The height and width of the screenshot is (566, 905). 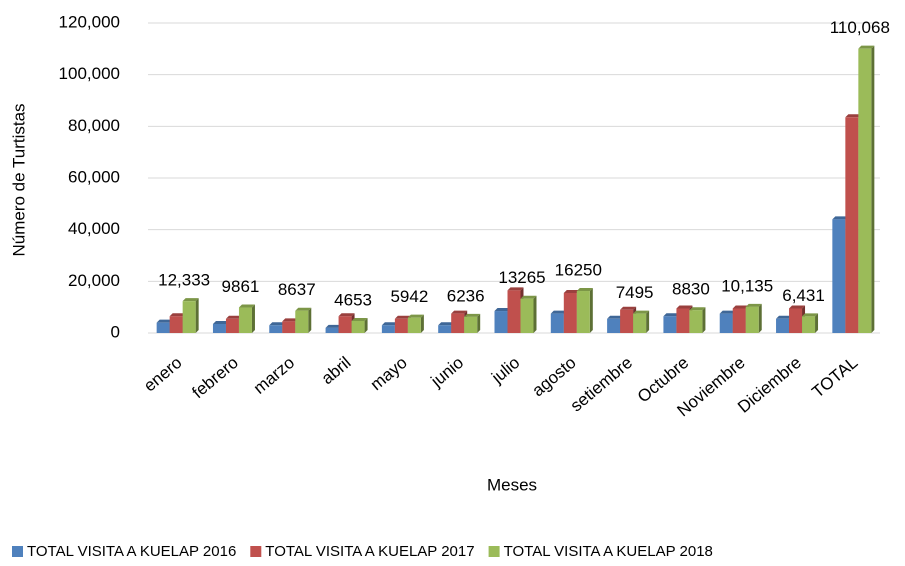 What do you see at coordinates (18, 179) in the screenshot?
I see `y-axis-title: Número de Turtistas` at bounding box center [18, 179].